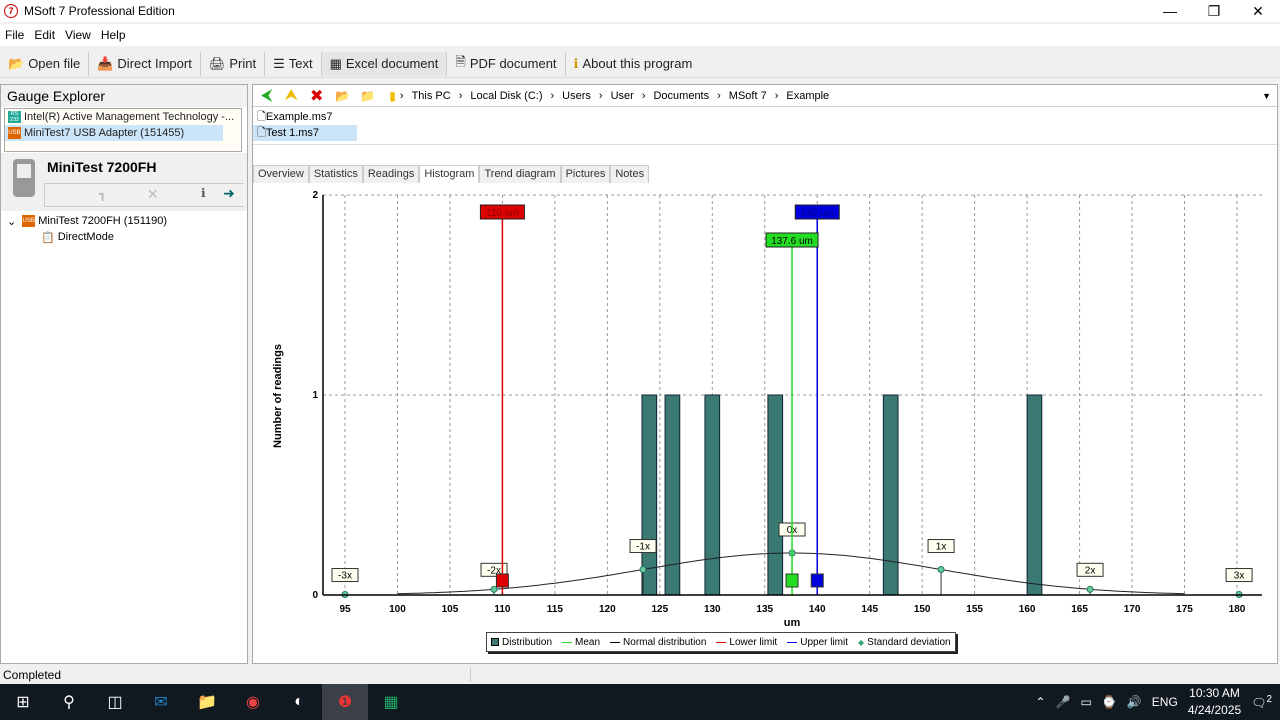 This screenshot has height=720, width=1280. Describe the element at coordinates (765, 117) in the screenshot. I see `file-item: 🗋 Example.ms7` at that location.